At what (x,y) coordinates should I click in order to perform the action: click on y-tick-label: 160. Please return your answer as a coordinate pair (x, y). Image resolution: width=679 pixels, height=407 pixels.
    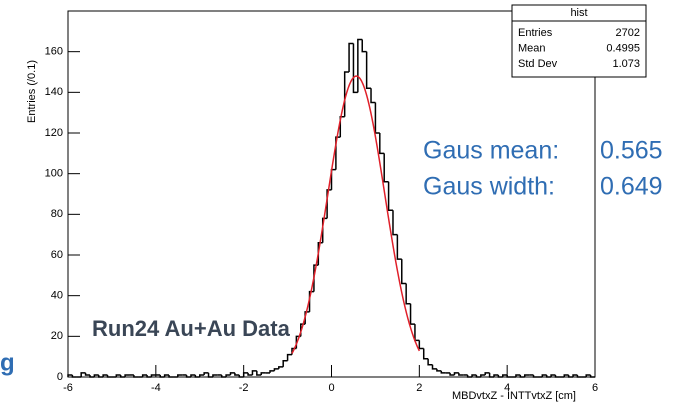
    Looking at the image, I should click on (54, 52).